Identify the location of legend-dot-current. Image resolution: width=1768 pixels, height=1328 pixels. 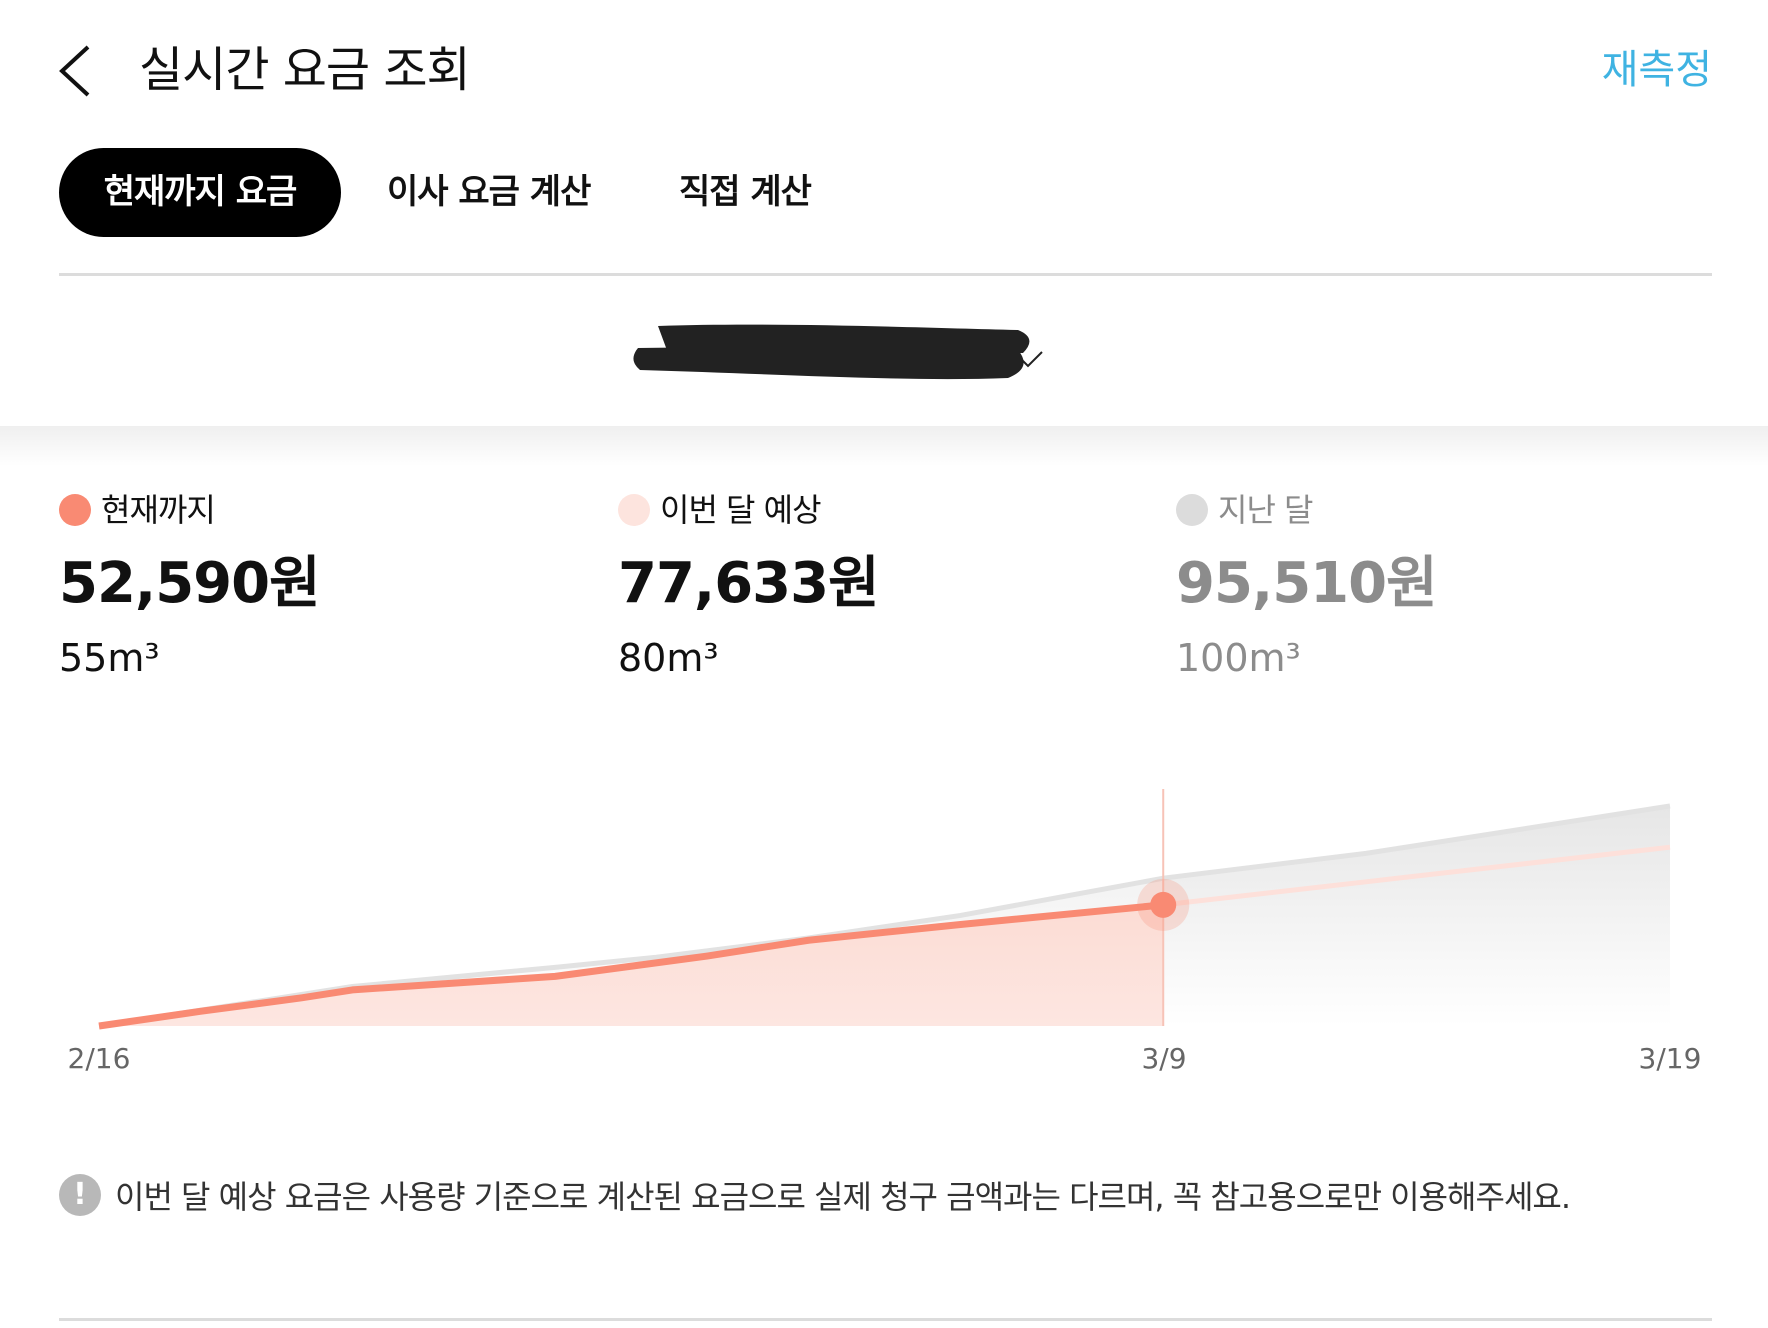
(75, 510).